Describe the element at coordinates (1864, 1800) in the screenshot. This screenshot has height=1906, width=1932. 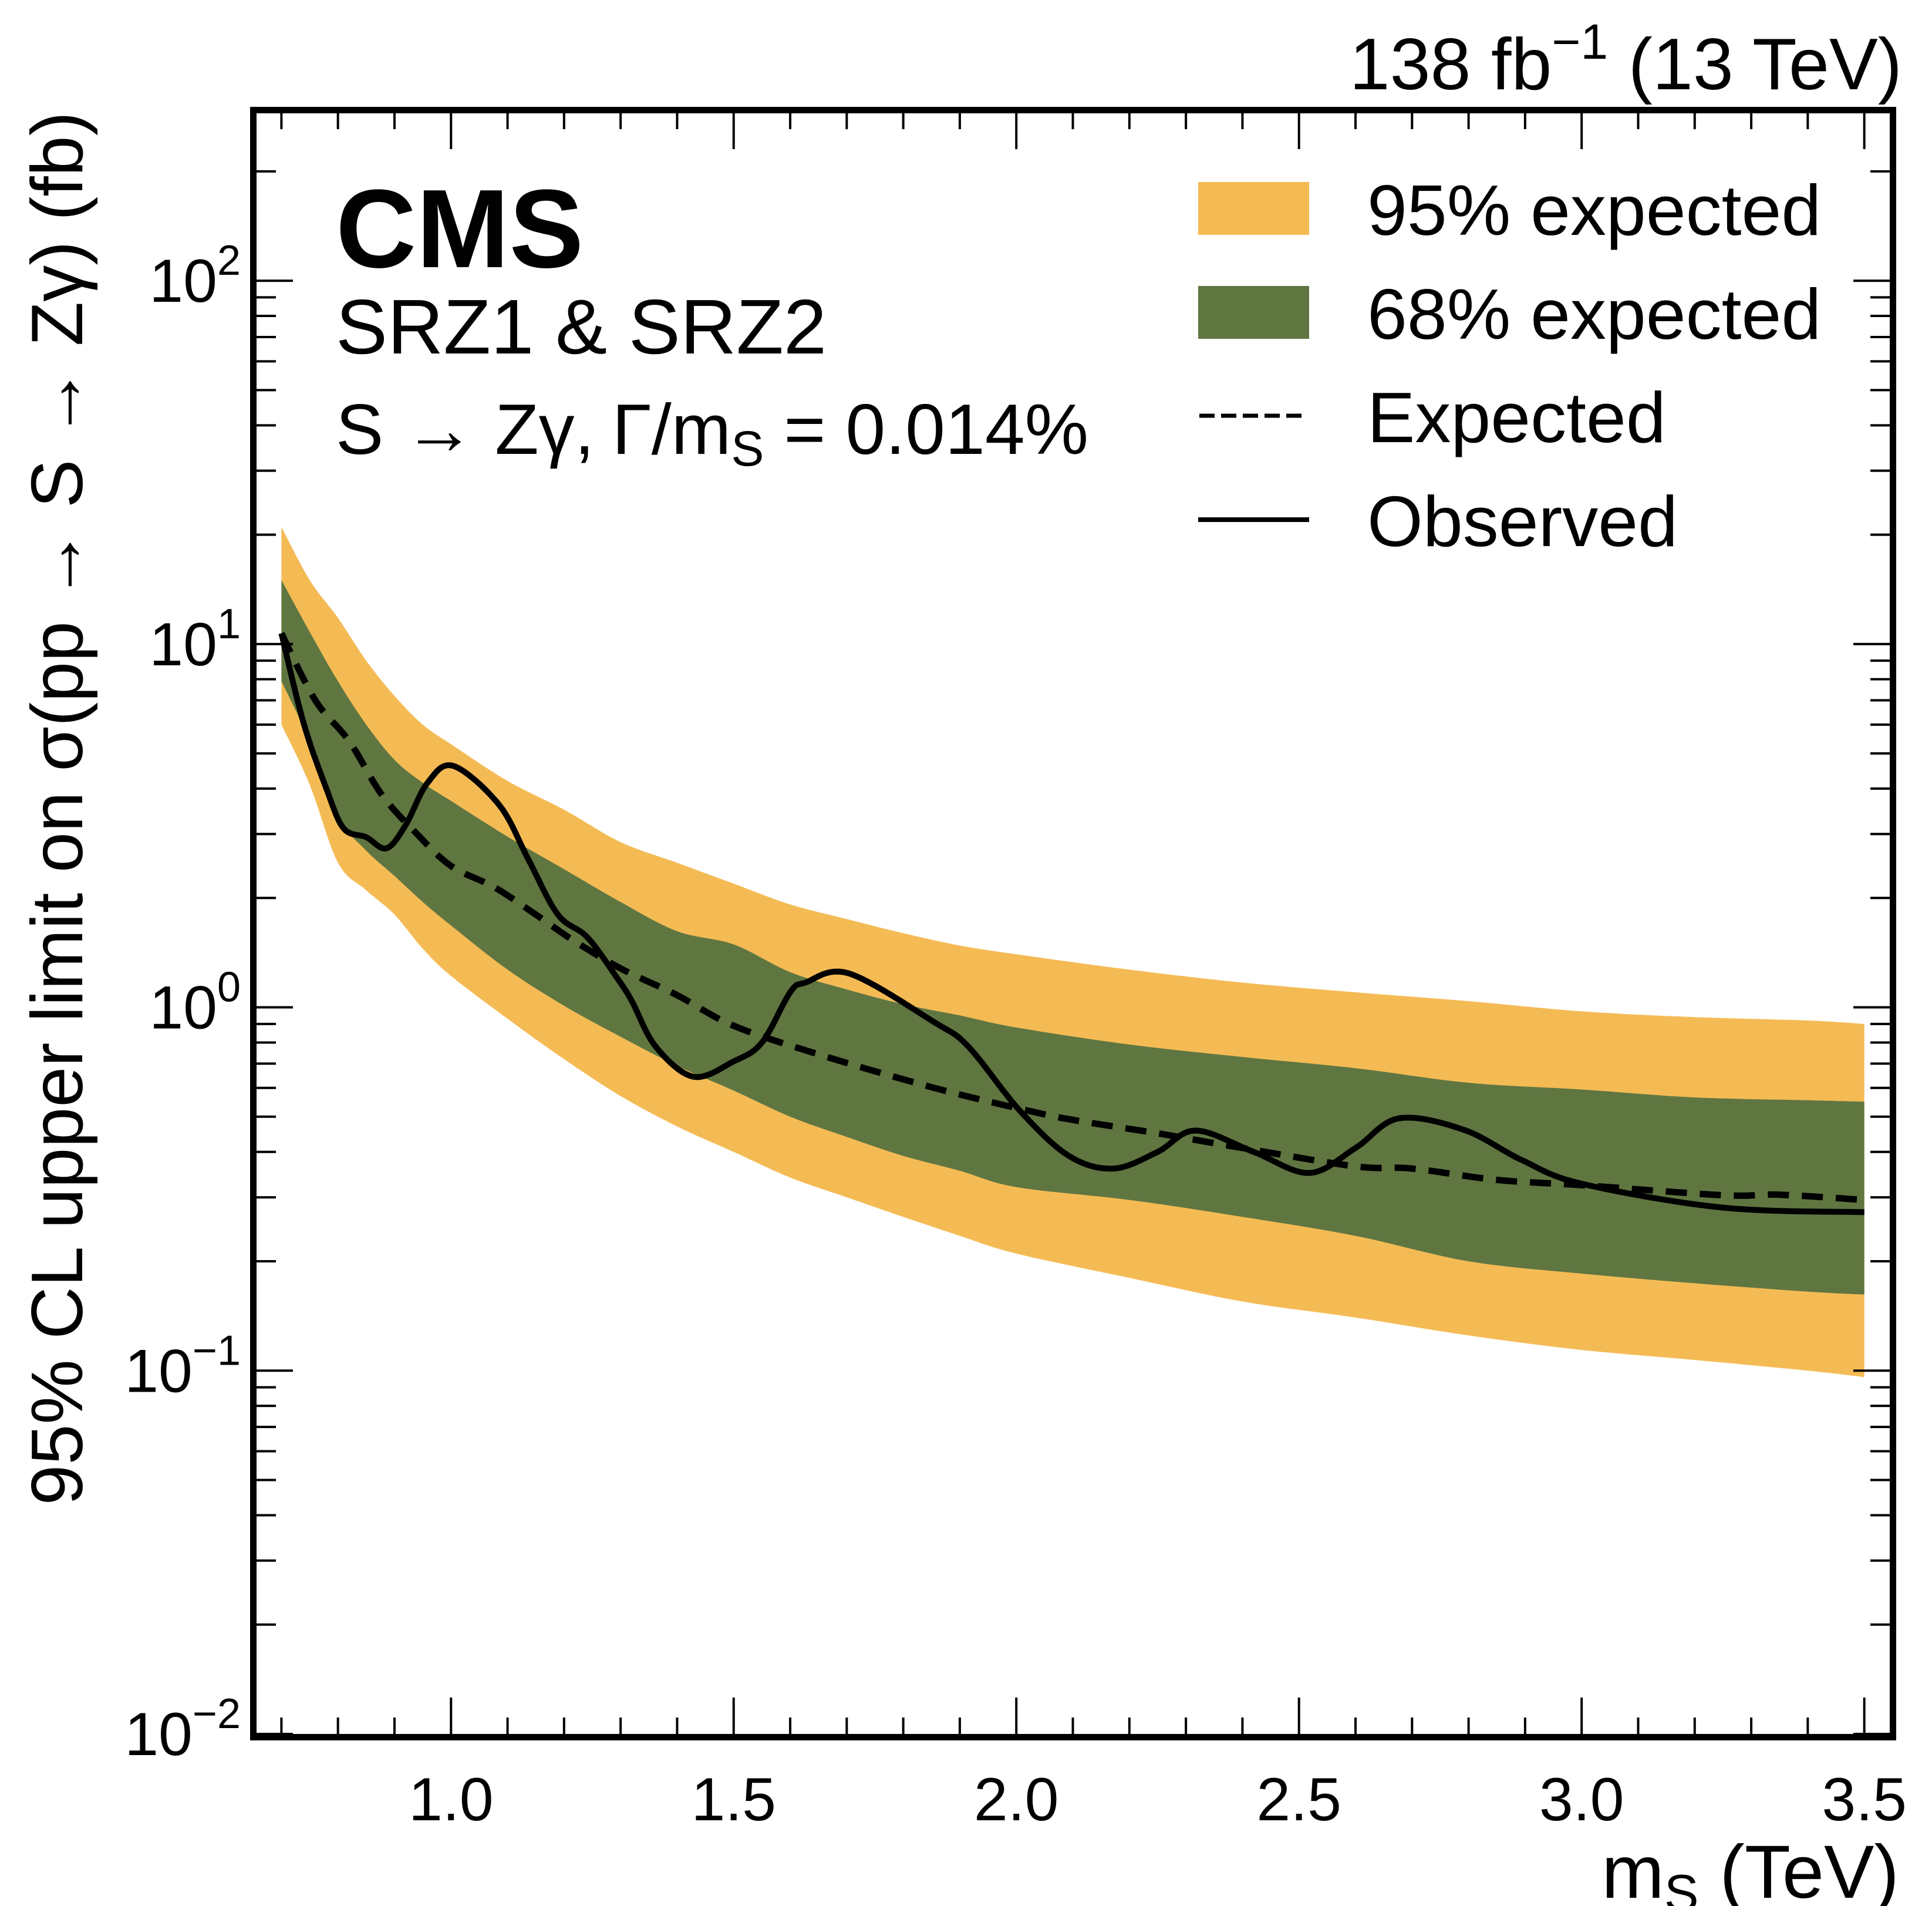
I see `x-tick-label: 3.5` at that location.